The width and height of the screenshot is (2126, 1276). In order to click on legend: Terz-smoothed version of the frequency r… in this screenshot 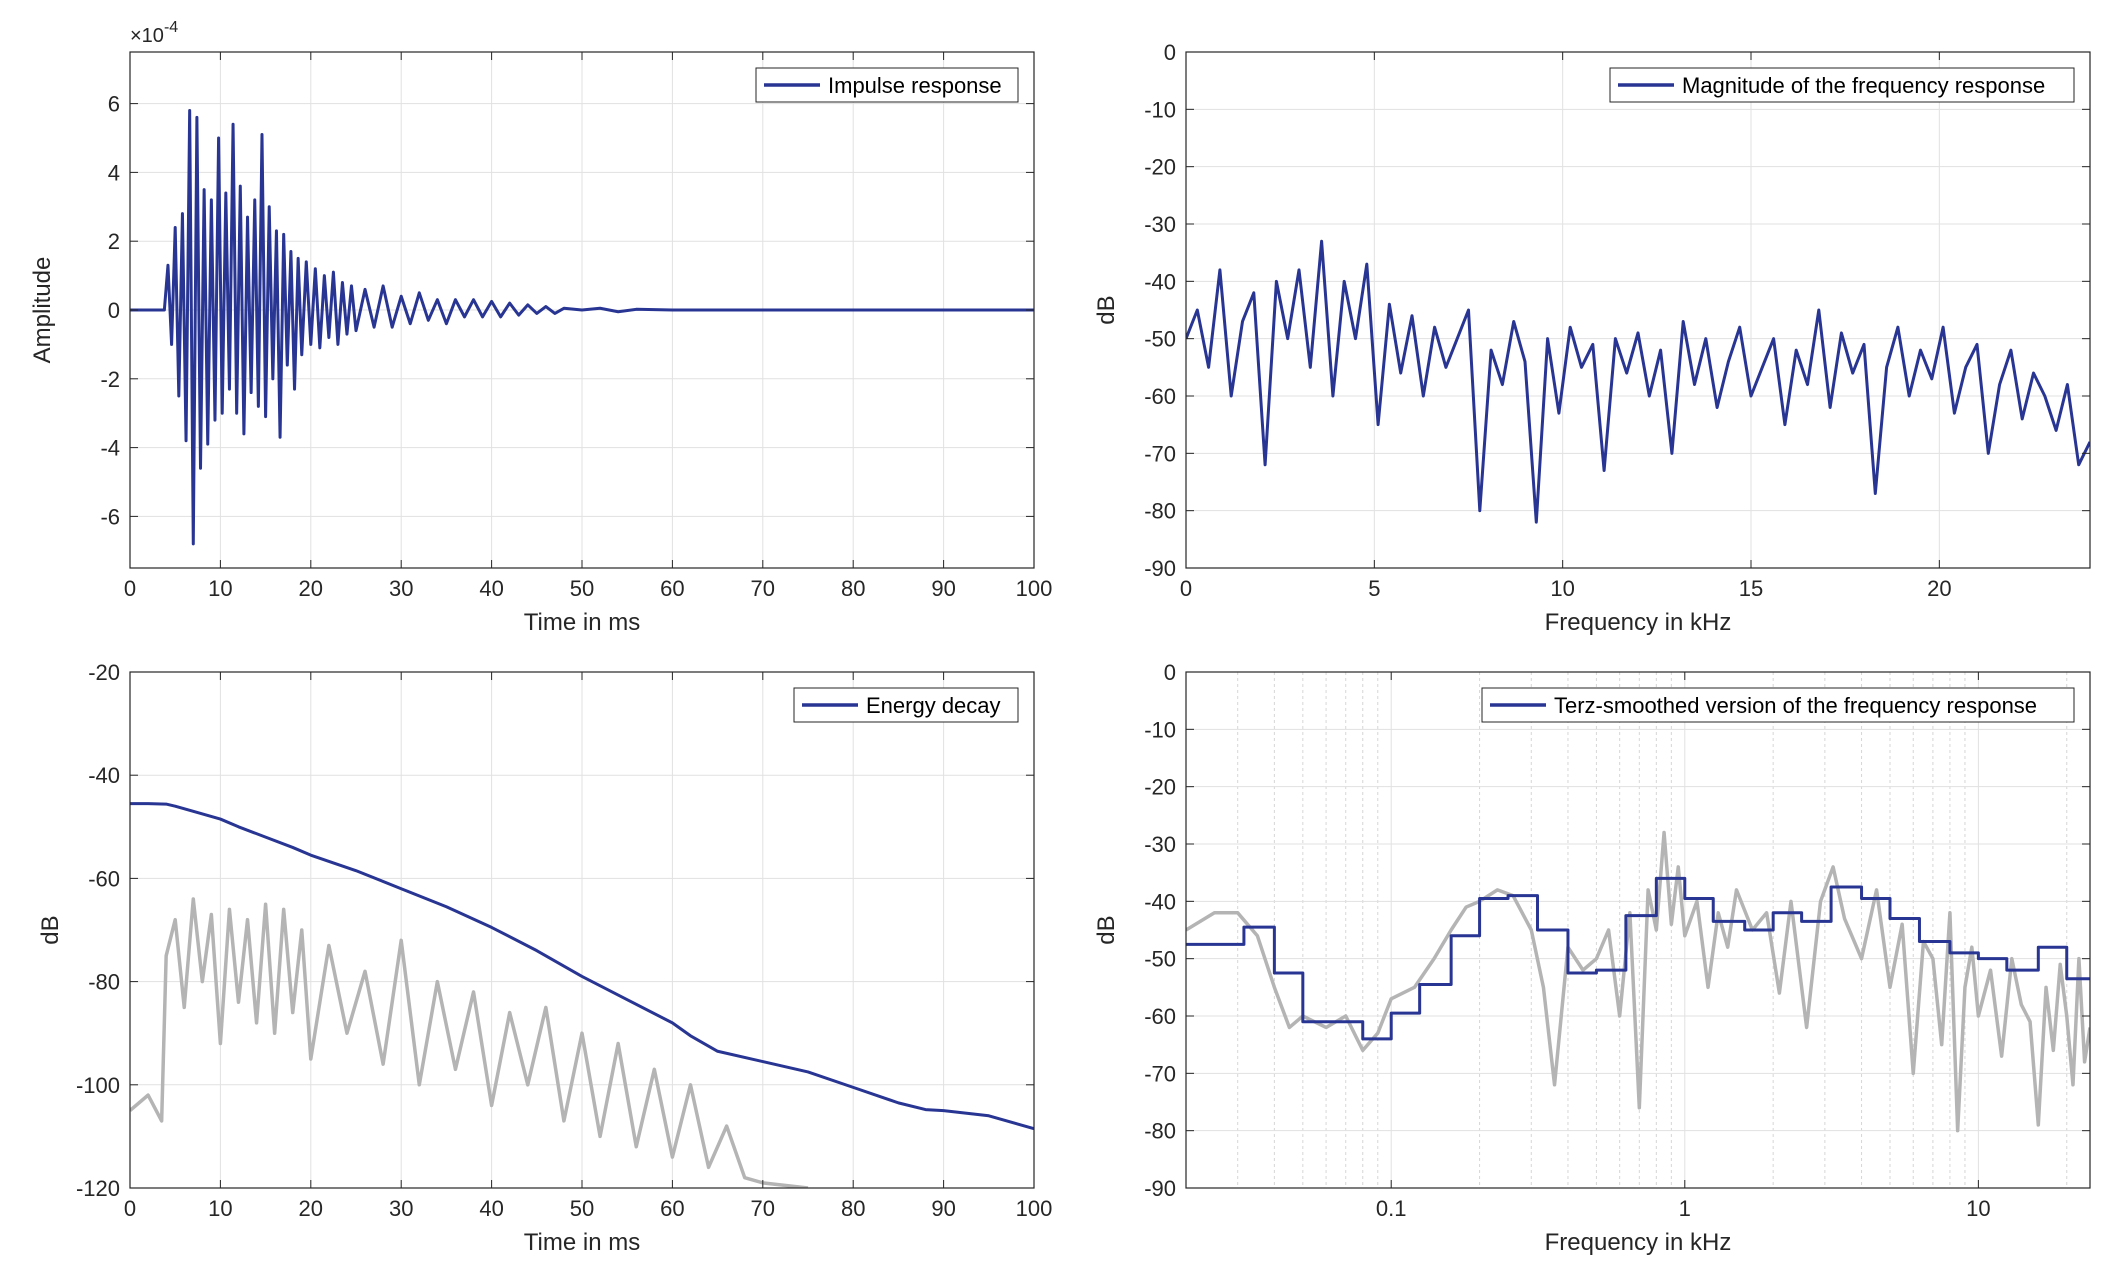, I will do `click(1778, 705)`.